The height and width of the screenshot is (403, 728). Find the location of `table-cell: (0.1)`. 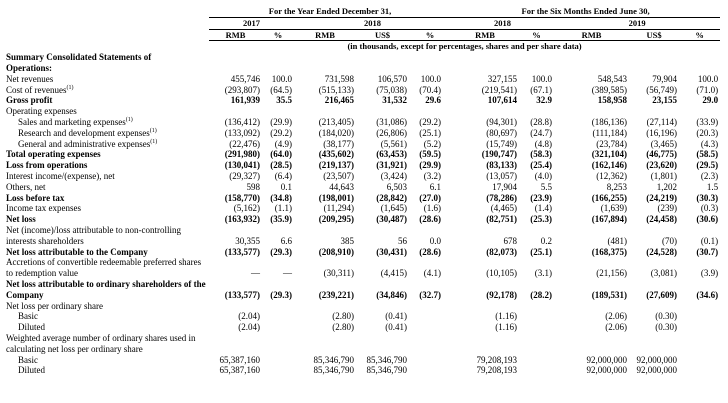

table-cell: (0.1) is located at coordinates (709, 240).